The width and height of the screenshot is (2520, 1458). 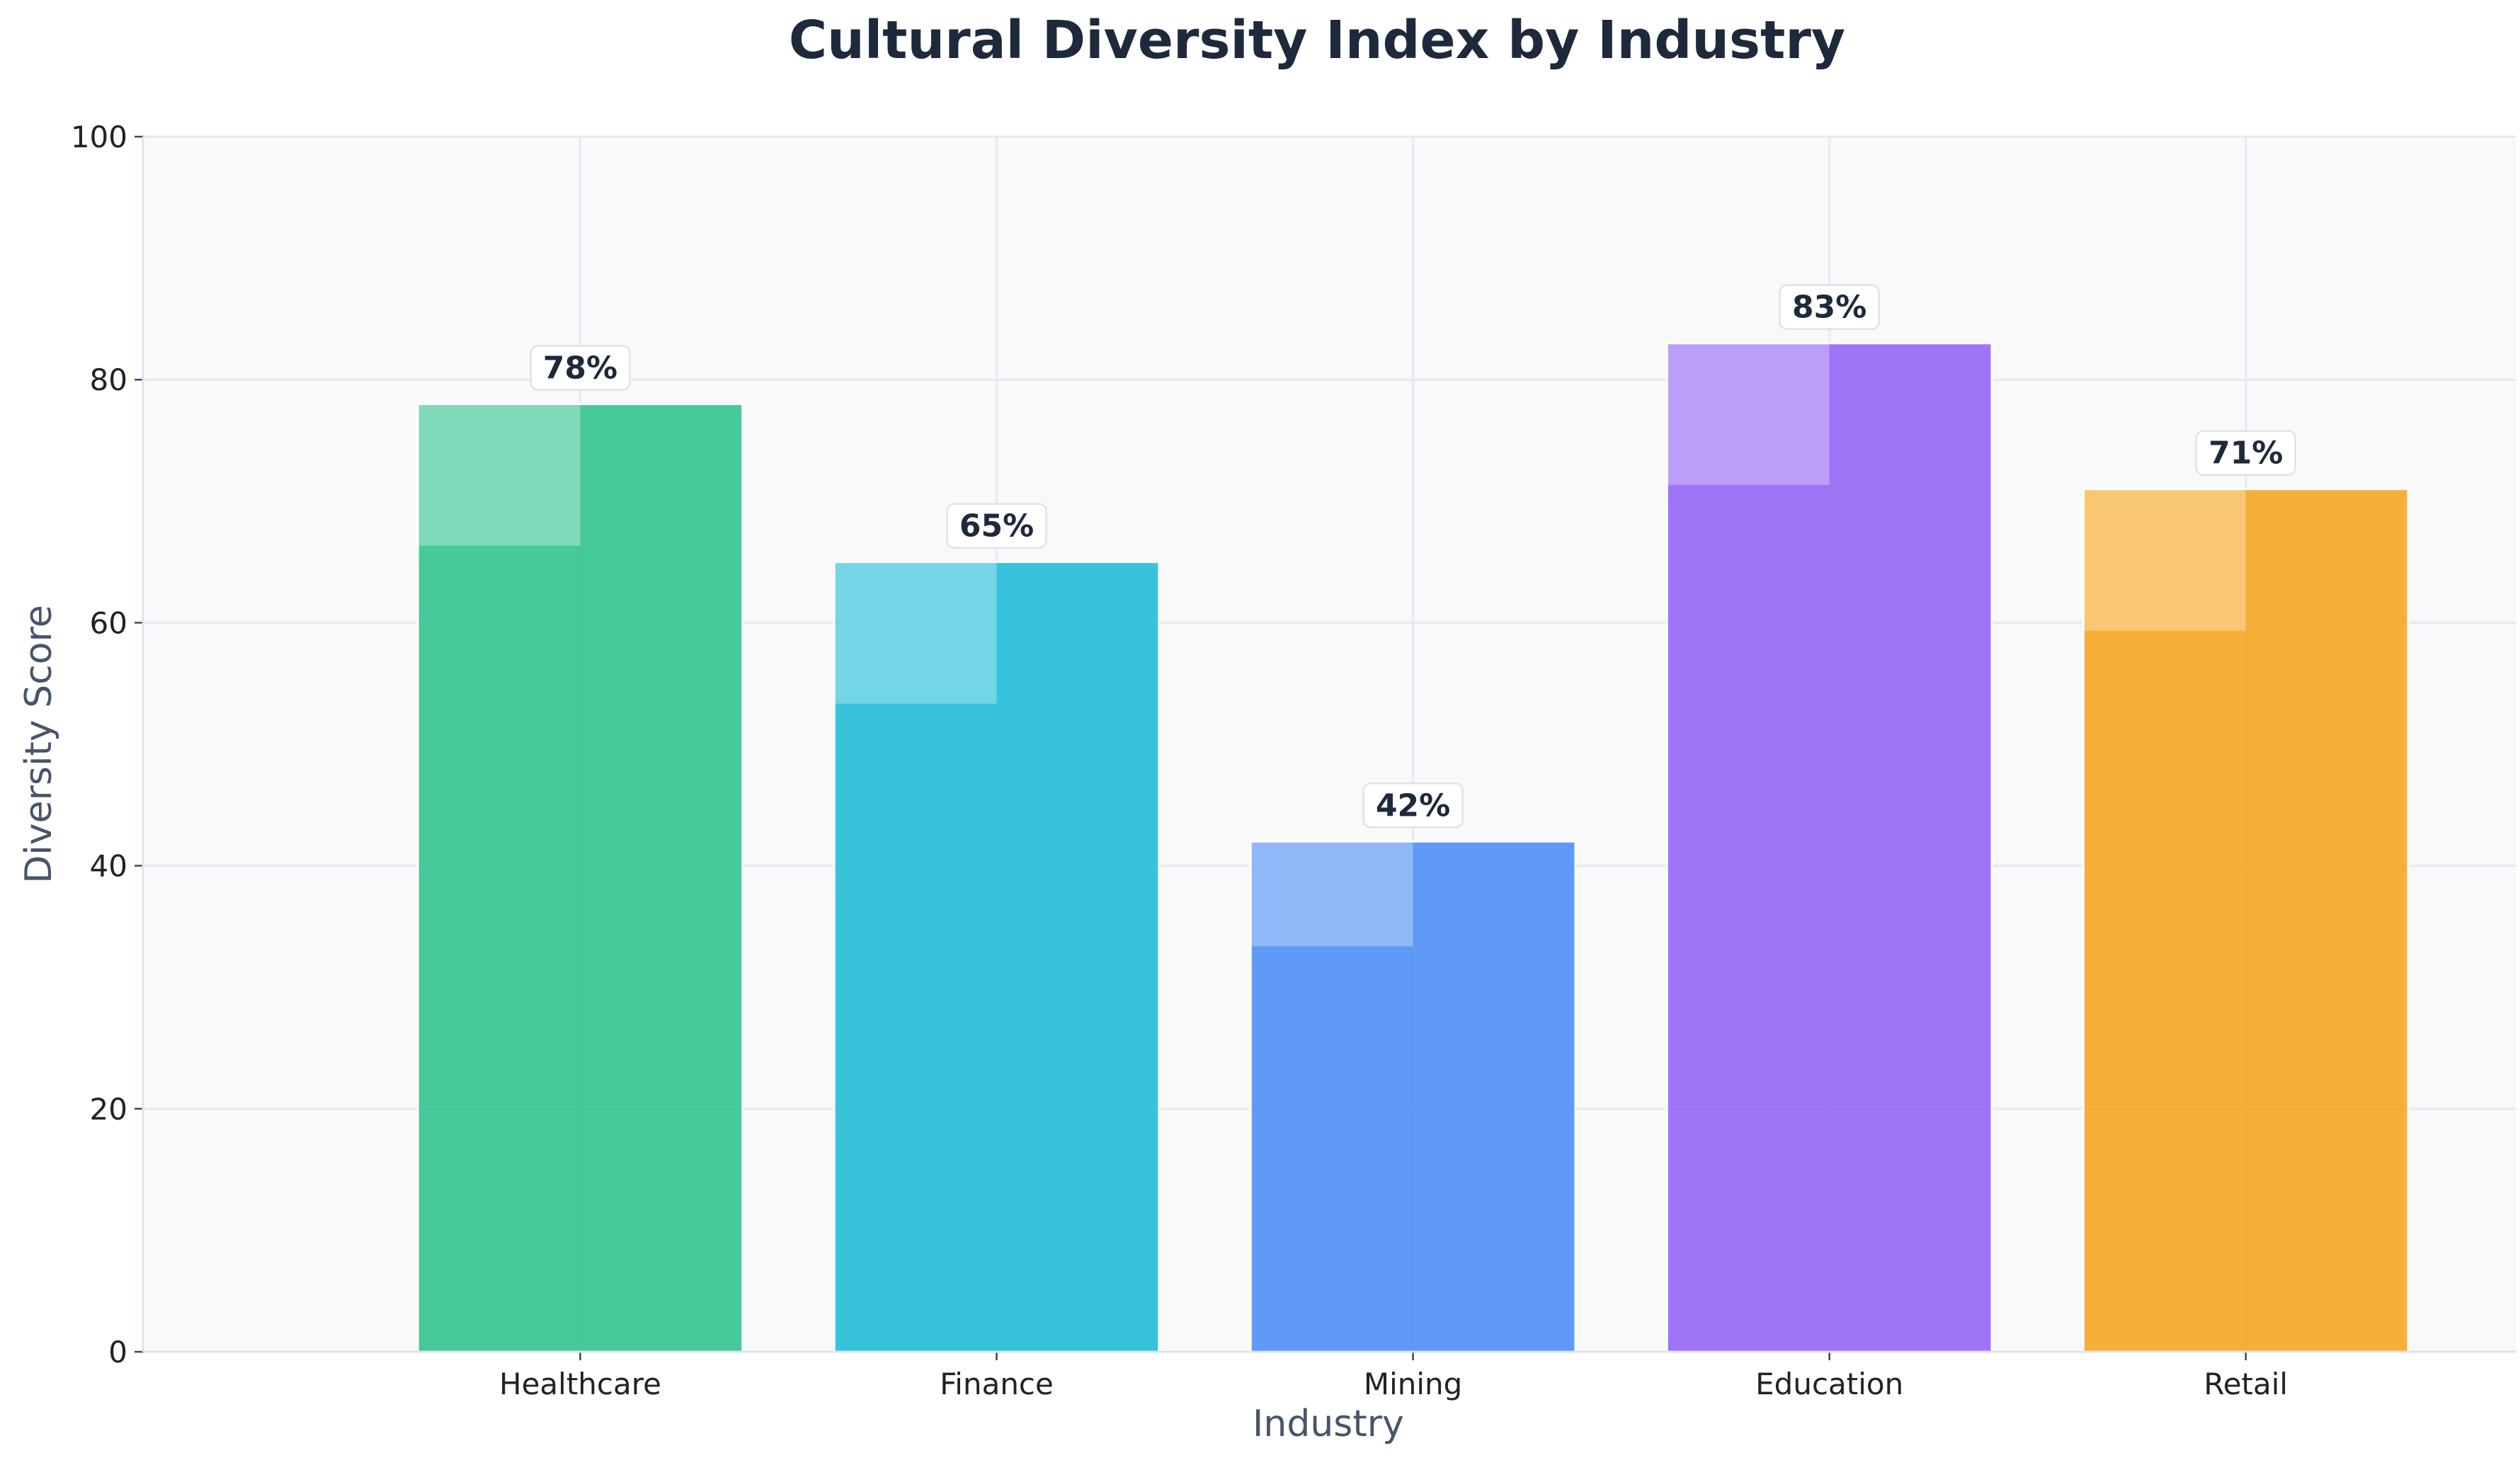 I want to click on x-tick-label: Mining, so click(x=1413, y=1384).